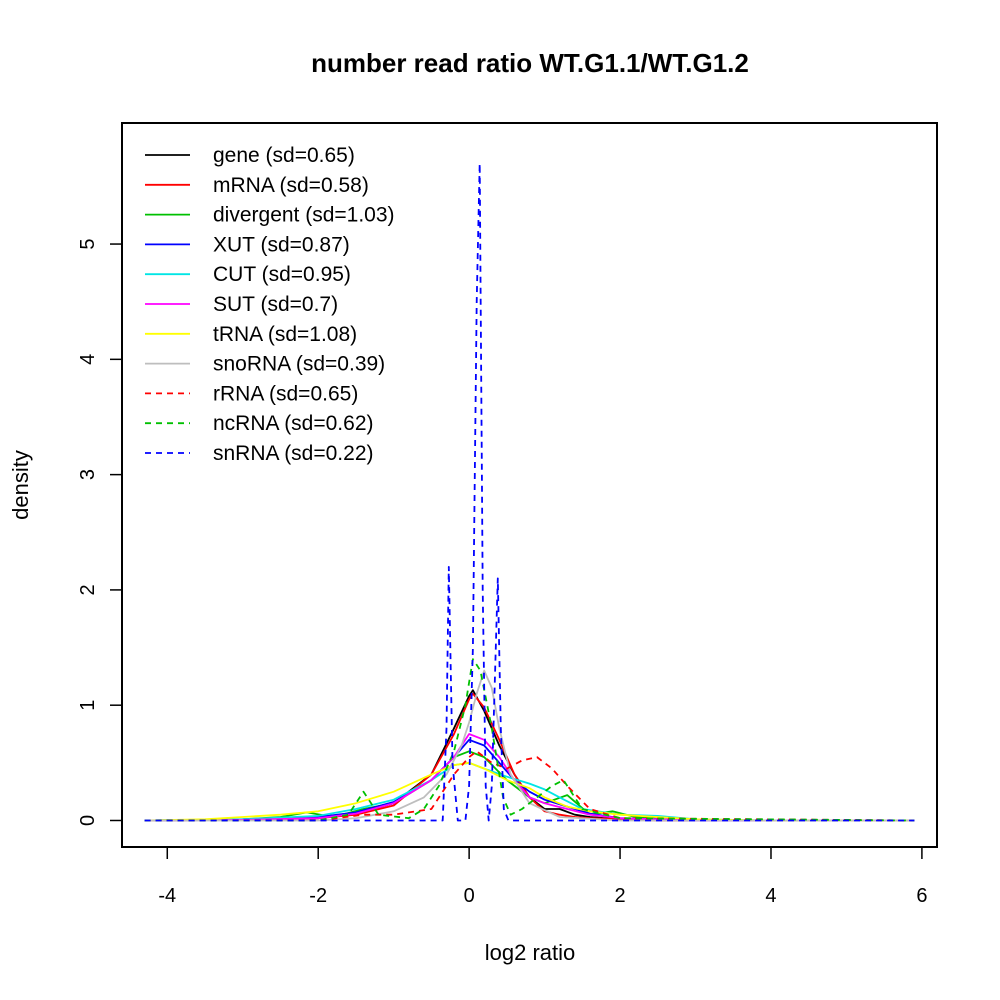  What do you see at coordinates (530, 952) in the screenshot?
I see `x-axis-label: log2 ratio` at bounding box center [530, 952].